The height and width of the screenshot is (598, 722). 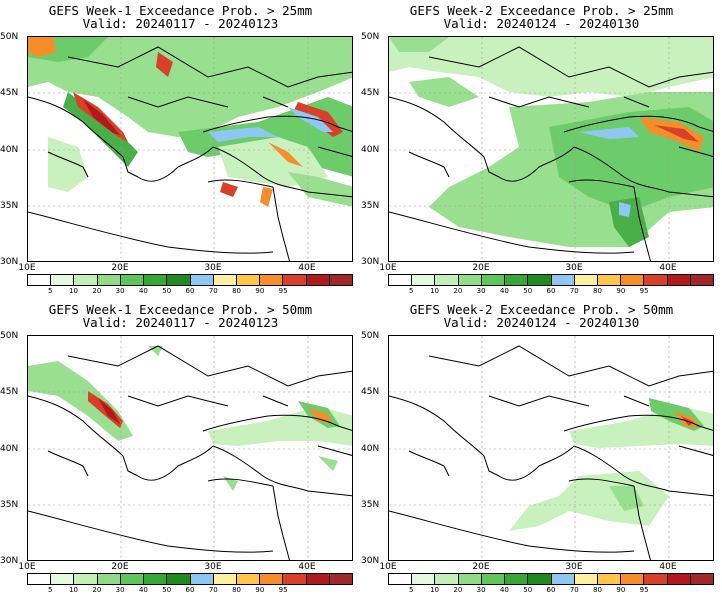 What do you see at coordinates (180, 309) in the screenshot?
I see `panel-title: GEFS Week-1 Exceedance Prob. > 50mm` at bounding box center [180, 309].